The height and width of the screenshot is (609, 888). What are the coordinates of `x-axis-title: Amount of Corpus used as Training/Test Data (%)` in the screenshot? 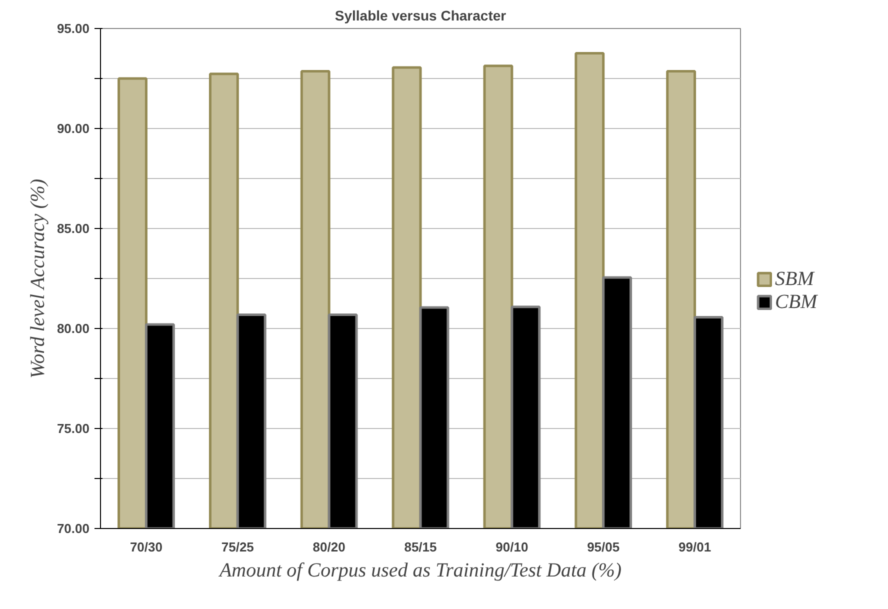 It's located at (419, 571).